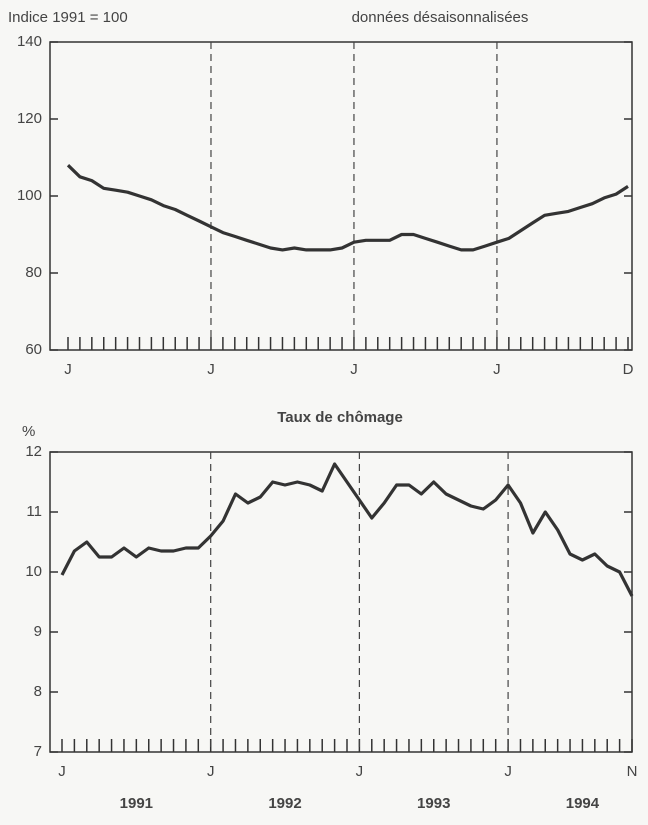 This screenshot has height=825, width=648. What do you see at coordinates (38, 691) in the screenshot?
I see `y-tick-label: 8` at bounding box center [38, 691].